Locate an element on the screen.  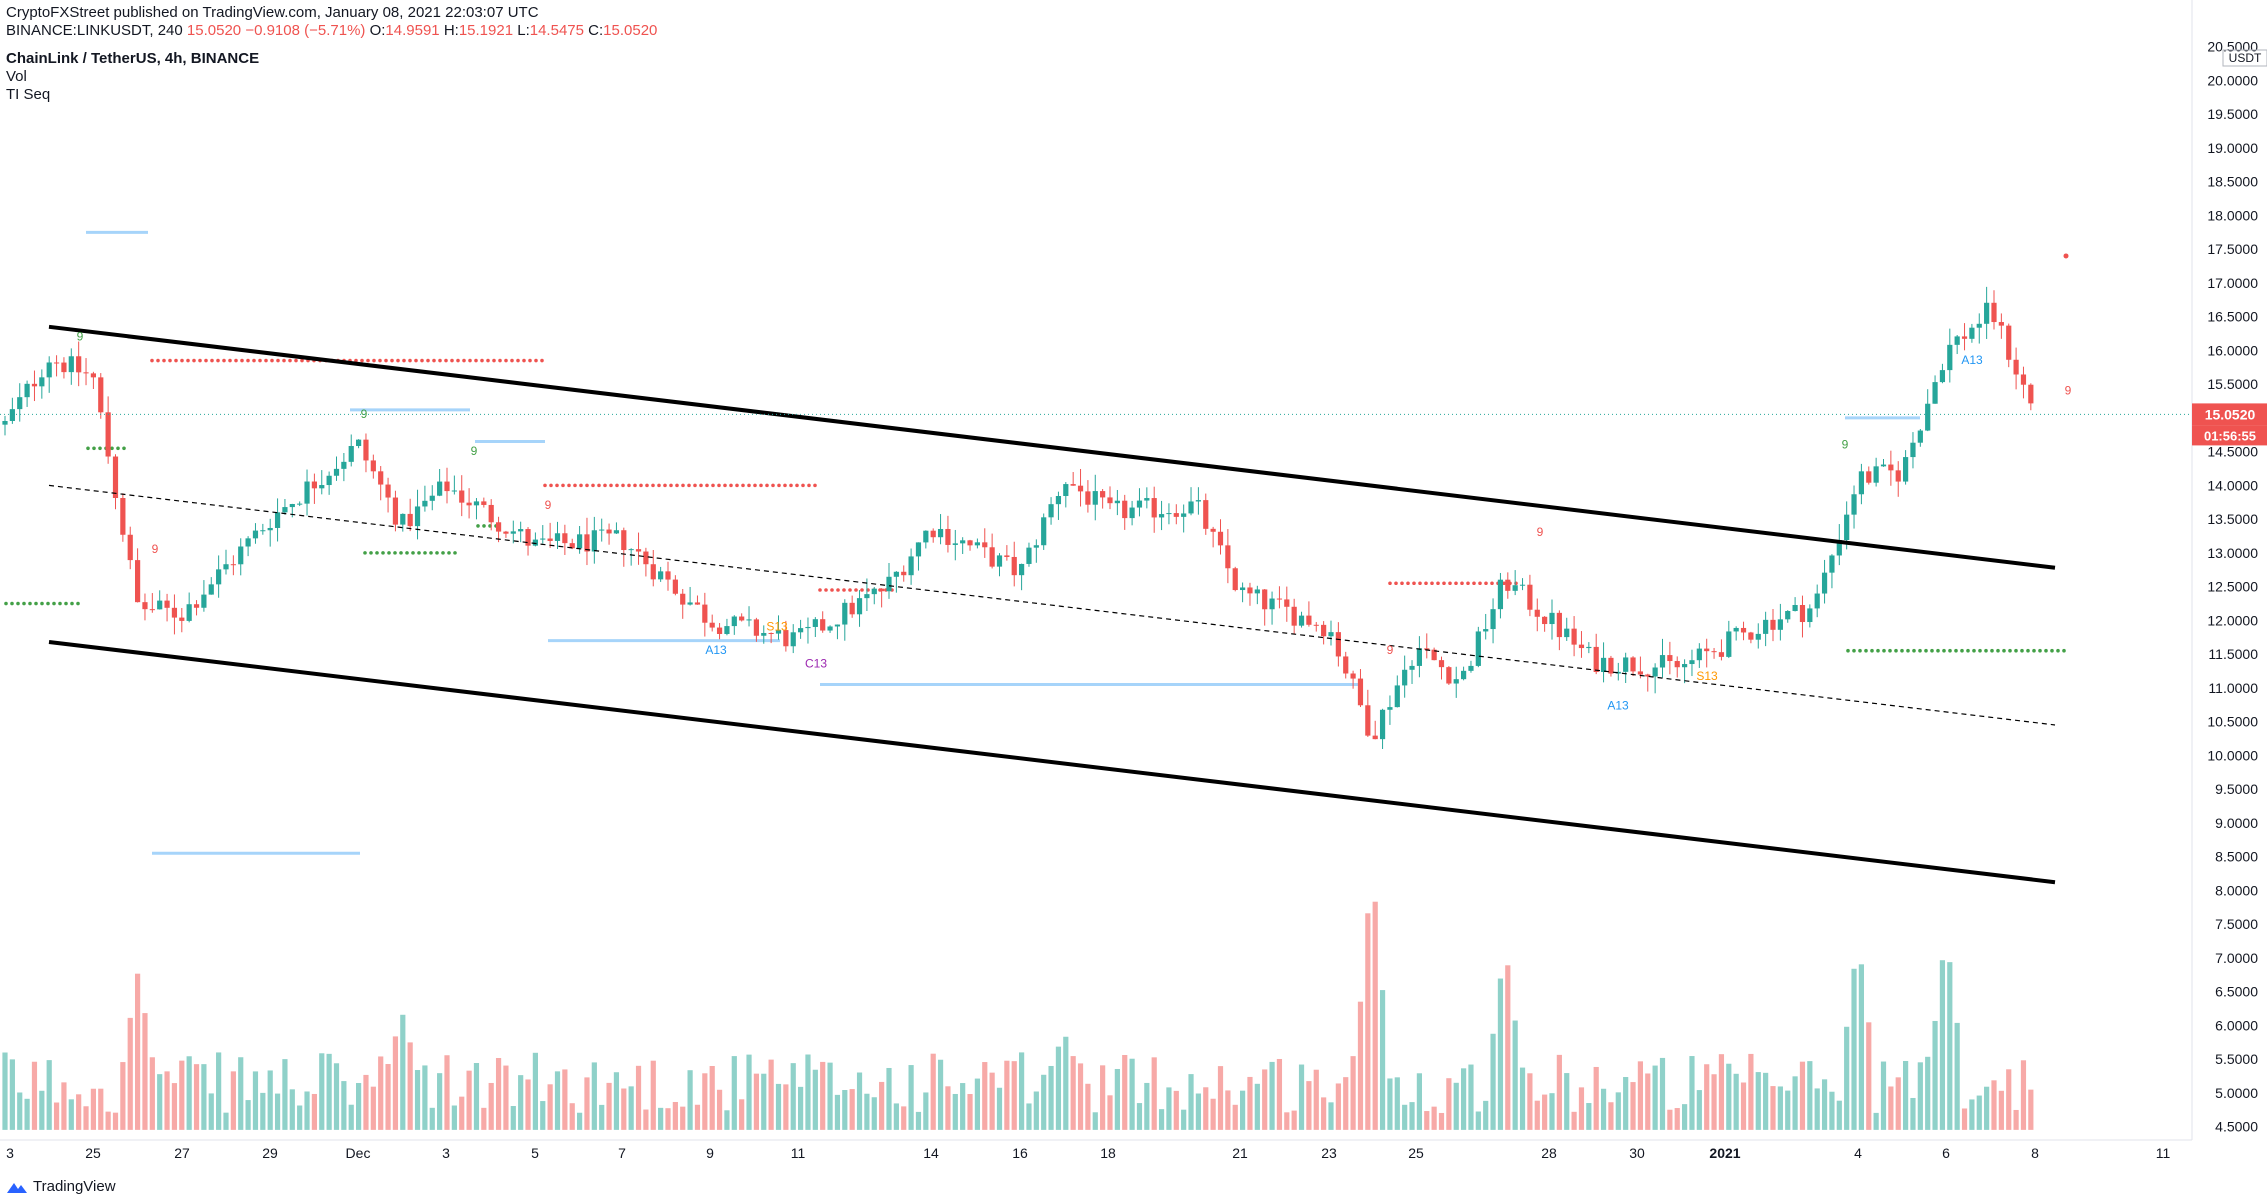
price-tick-label: 12.5000 is located at coordinates (2232, 587).